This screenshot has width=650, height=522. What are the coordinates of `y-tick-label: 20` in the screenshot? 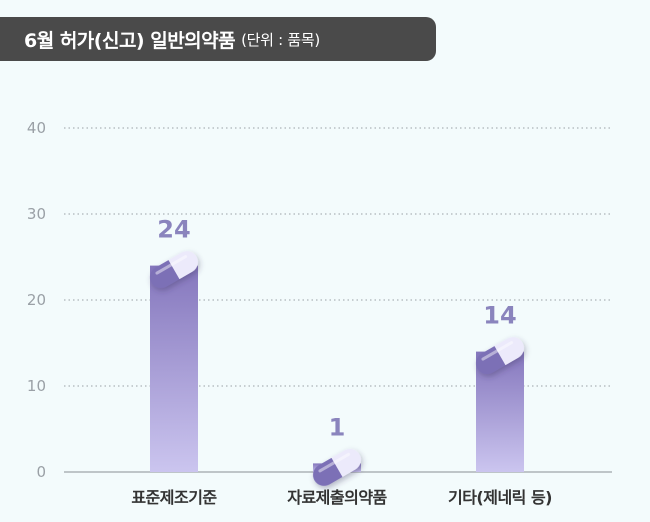 It's located at (36, 300).